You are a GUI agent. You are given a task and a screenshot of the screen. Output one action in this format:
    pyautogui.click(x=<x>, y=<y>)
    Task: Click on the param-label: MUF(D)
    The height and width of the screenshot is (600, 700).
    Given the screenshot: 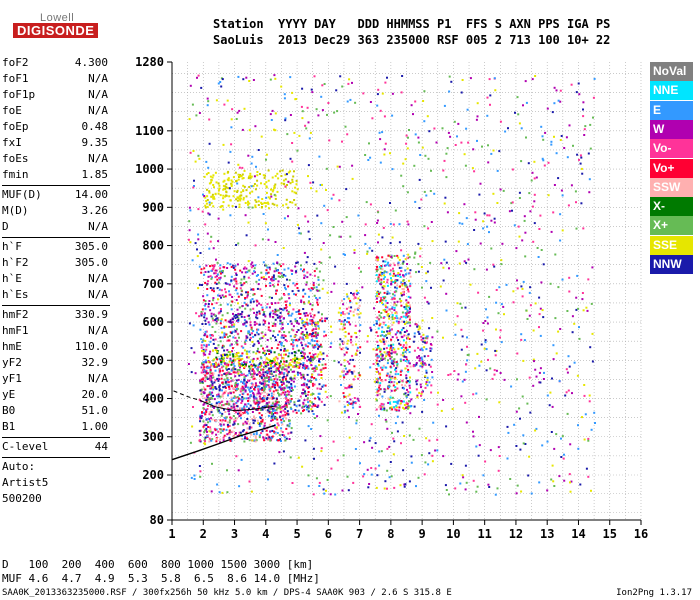 What is the action you would take?
    pyautogui.click(x=22, y=194)
    